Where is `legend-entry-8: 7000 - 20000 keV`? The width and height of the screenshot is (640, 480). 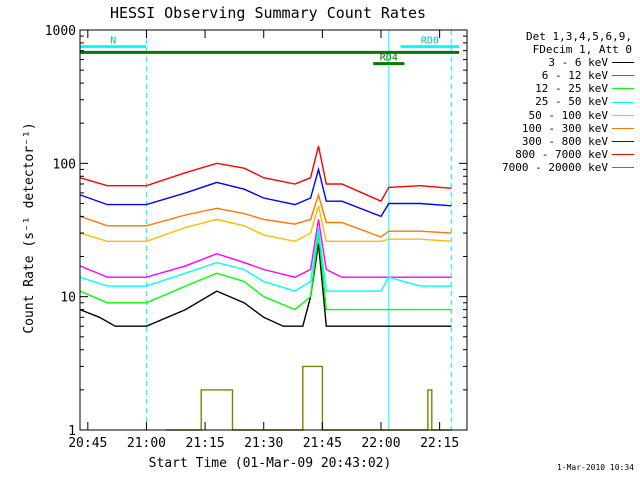 legend-entry-8: 7000 - 20000 keV is located at coordinates (560, 167).